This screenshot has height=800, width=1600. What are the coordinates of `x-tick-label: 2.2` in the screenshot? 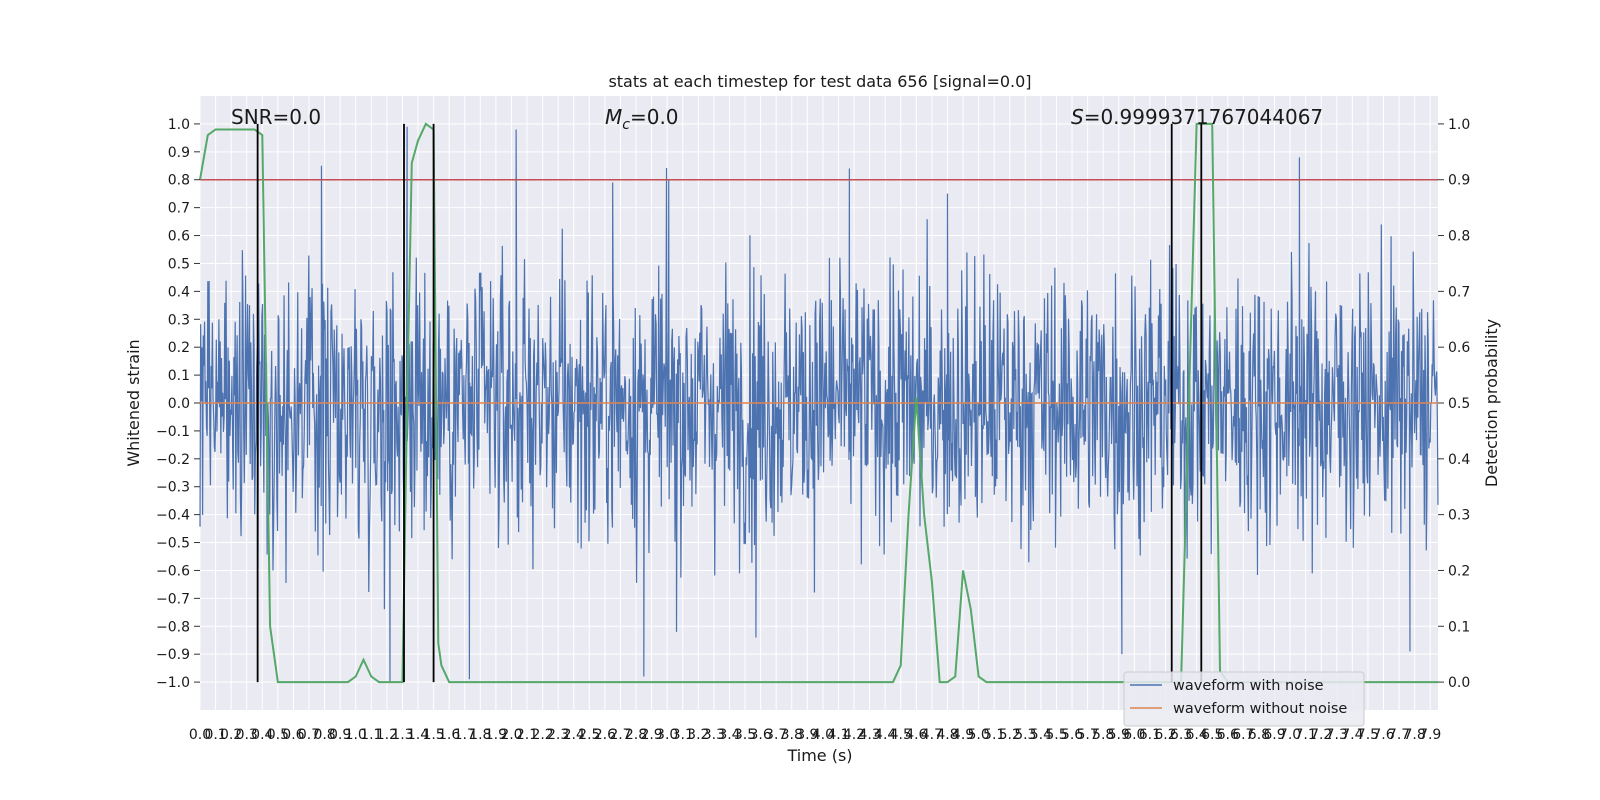 It's located at (542, 735).